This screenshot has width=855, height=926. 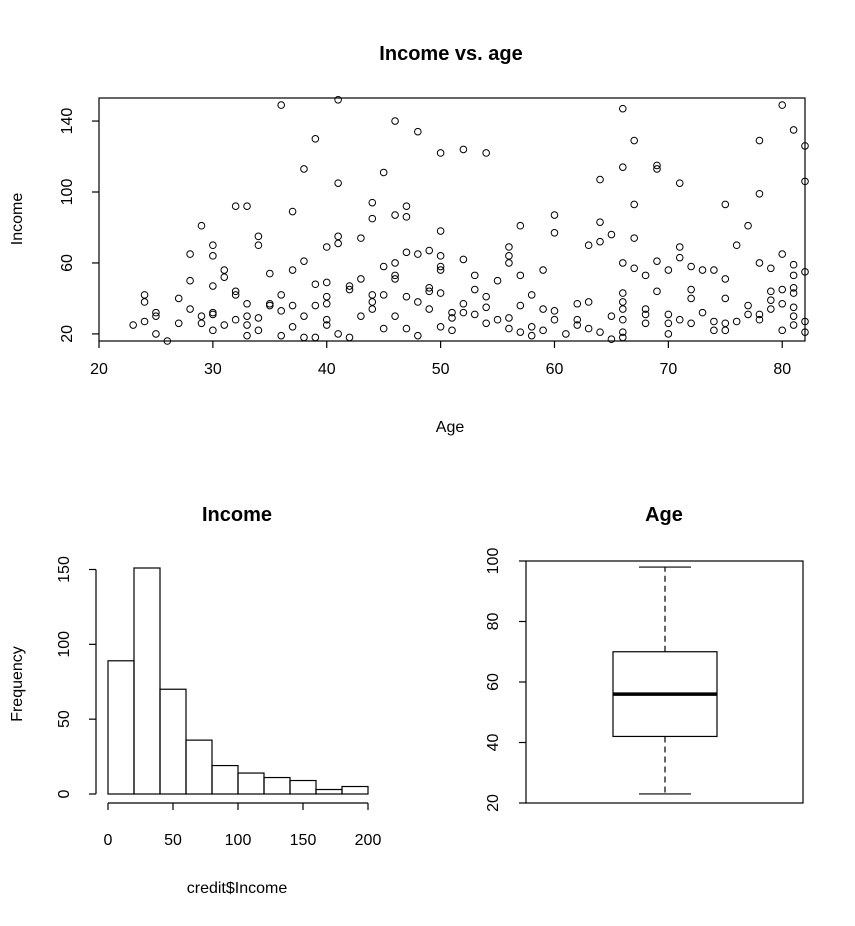 I want to click on scatter-x-tick-label: 50, so click(x=441, y=369).